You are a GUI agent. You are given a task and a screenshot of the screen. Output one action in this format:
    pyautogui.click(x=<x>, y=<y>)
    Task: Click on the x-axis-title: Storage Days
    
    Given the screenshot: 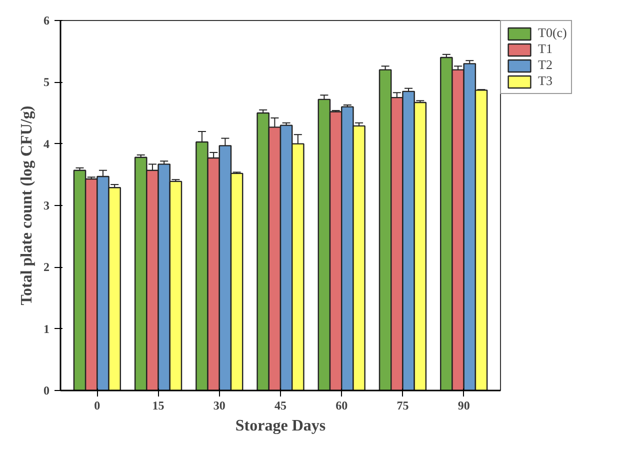 What is the action you would take?
    pyautogui.click(x=280, y=426)
    